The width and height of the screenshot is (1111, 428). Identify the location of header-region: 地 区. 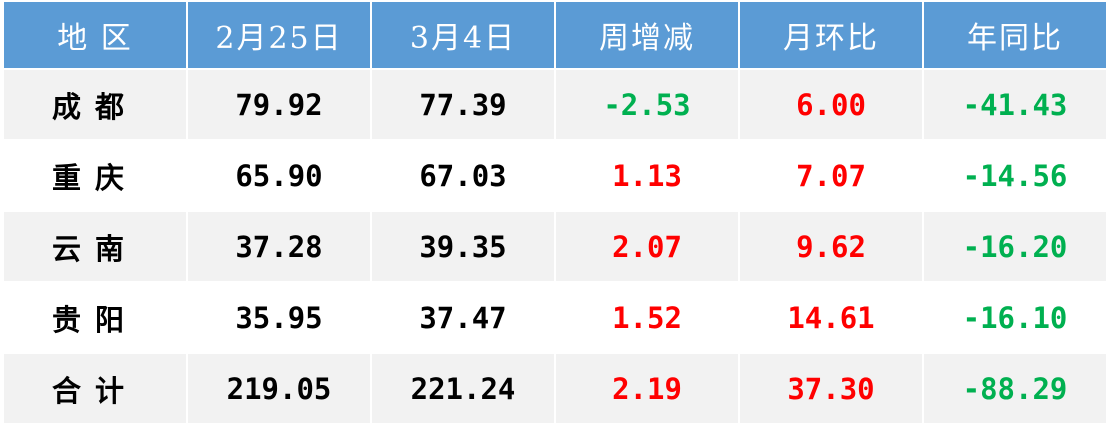
(95, 35).